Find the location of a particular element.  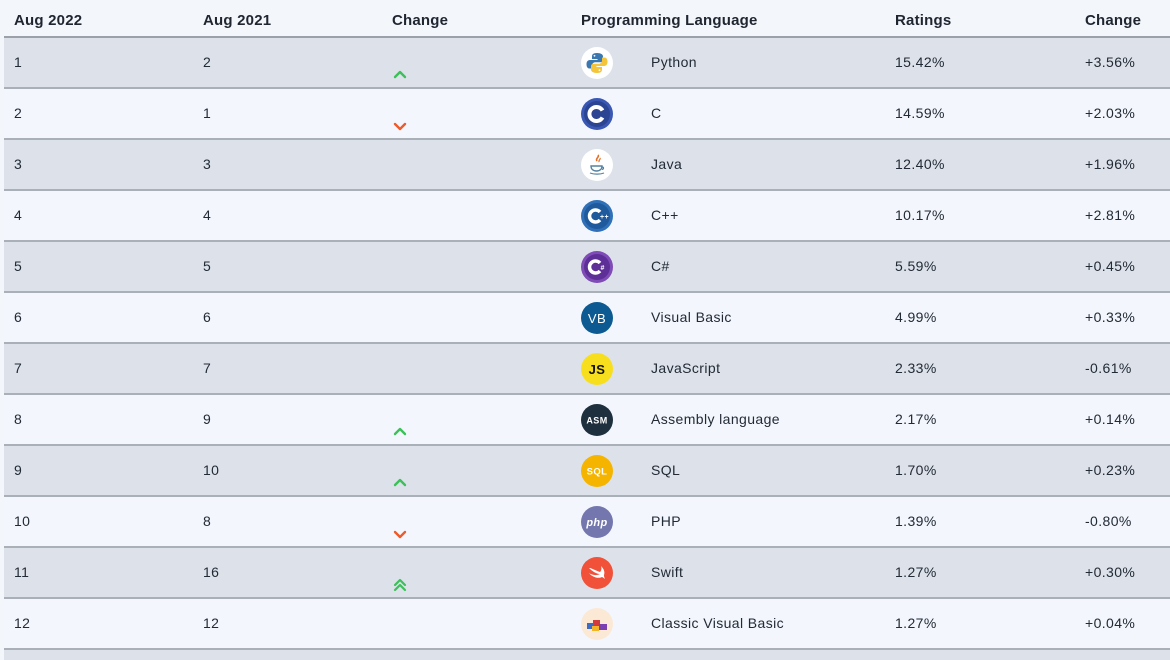

rank-current: 3 is located at coordinates (18, 164).